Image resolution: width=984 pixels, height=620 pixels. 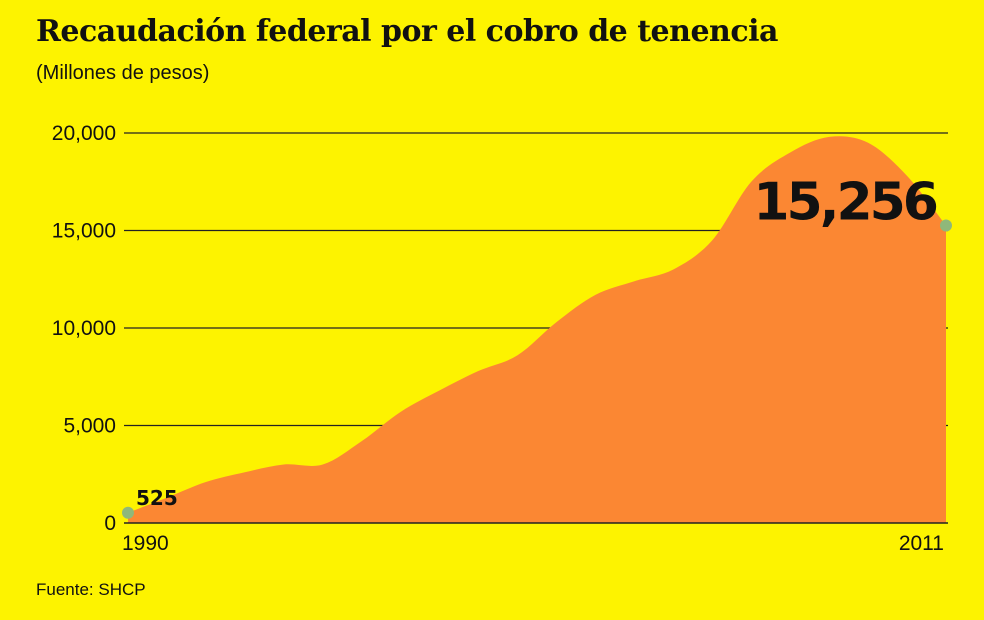 I want to click on annotation-label: 15,256, so click(x=844, y=203).